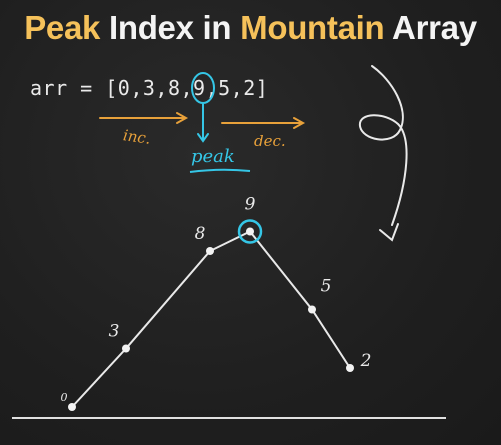  I want to click on increasing-label: inc., so click(136, 137).